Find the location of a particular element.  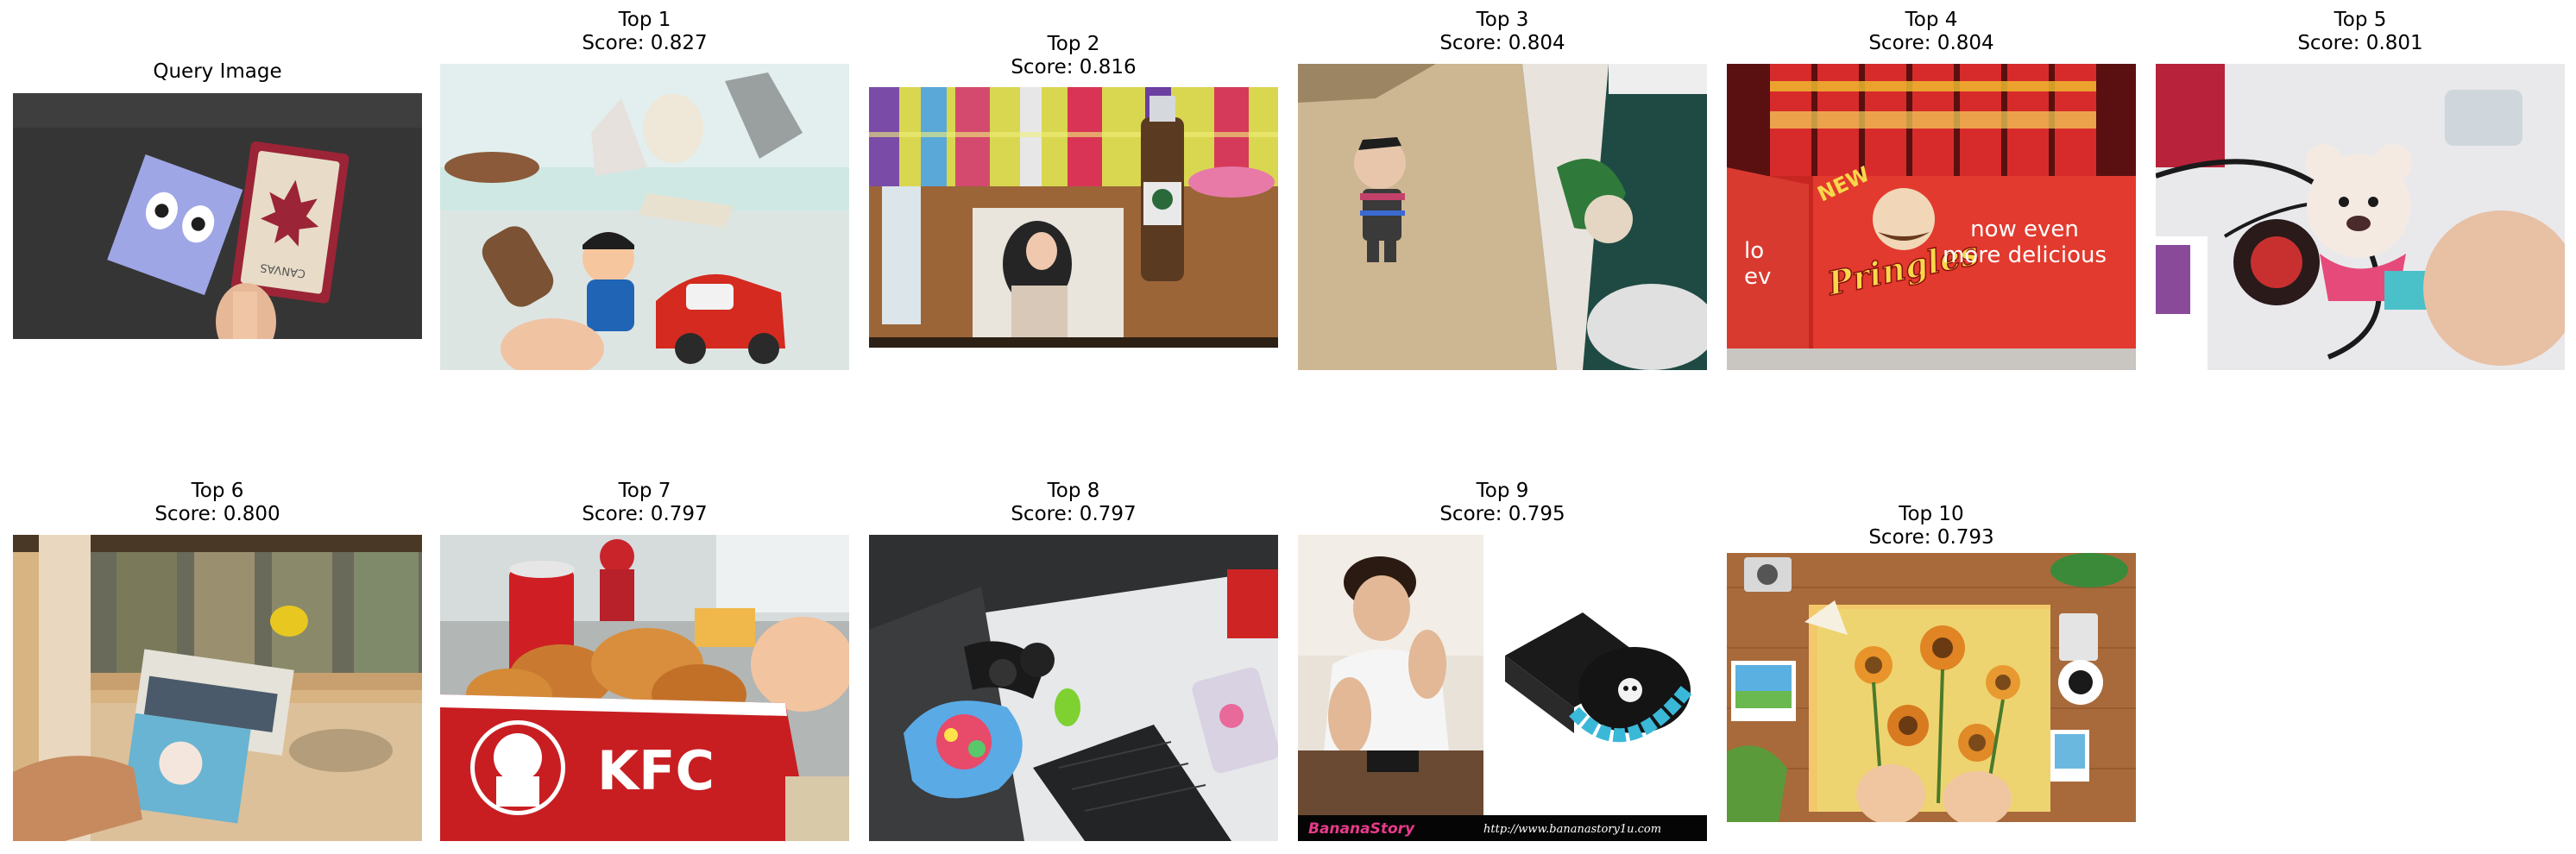

query-image: CANVAS is located at coordinates (217, 216).